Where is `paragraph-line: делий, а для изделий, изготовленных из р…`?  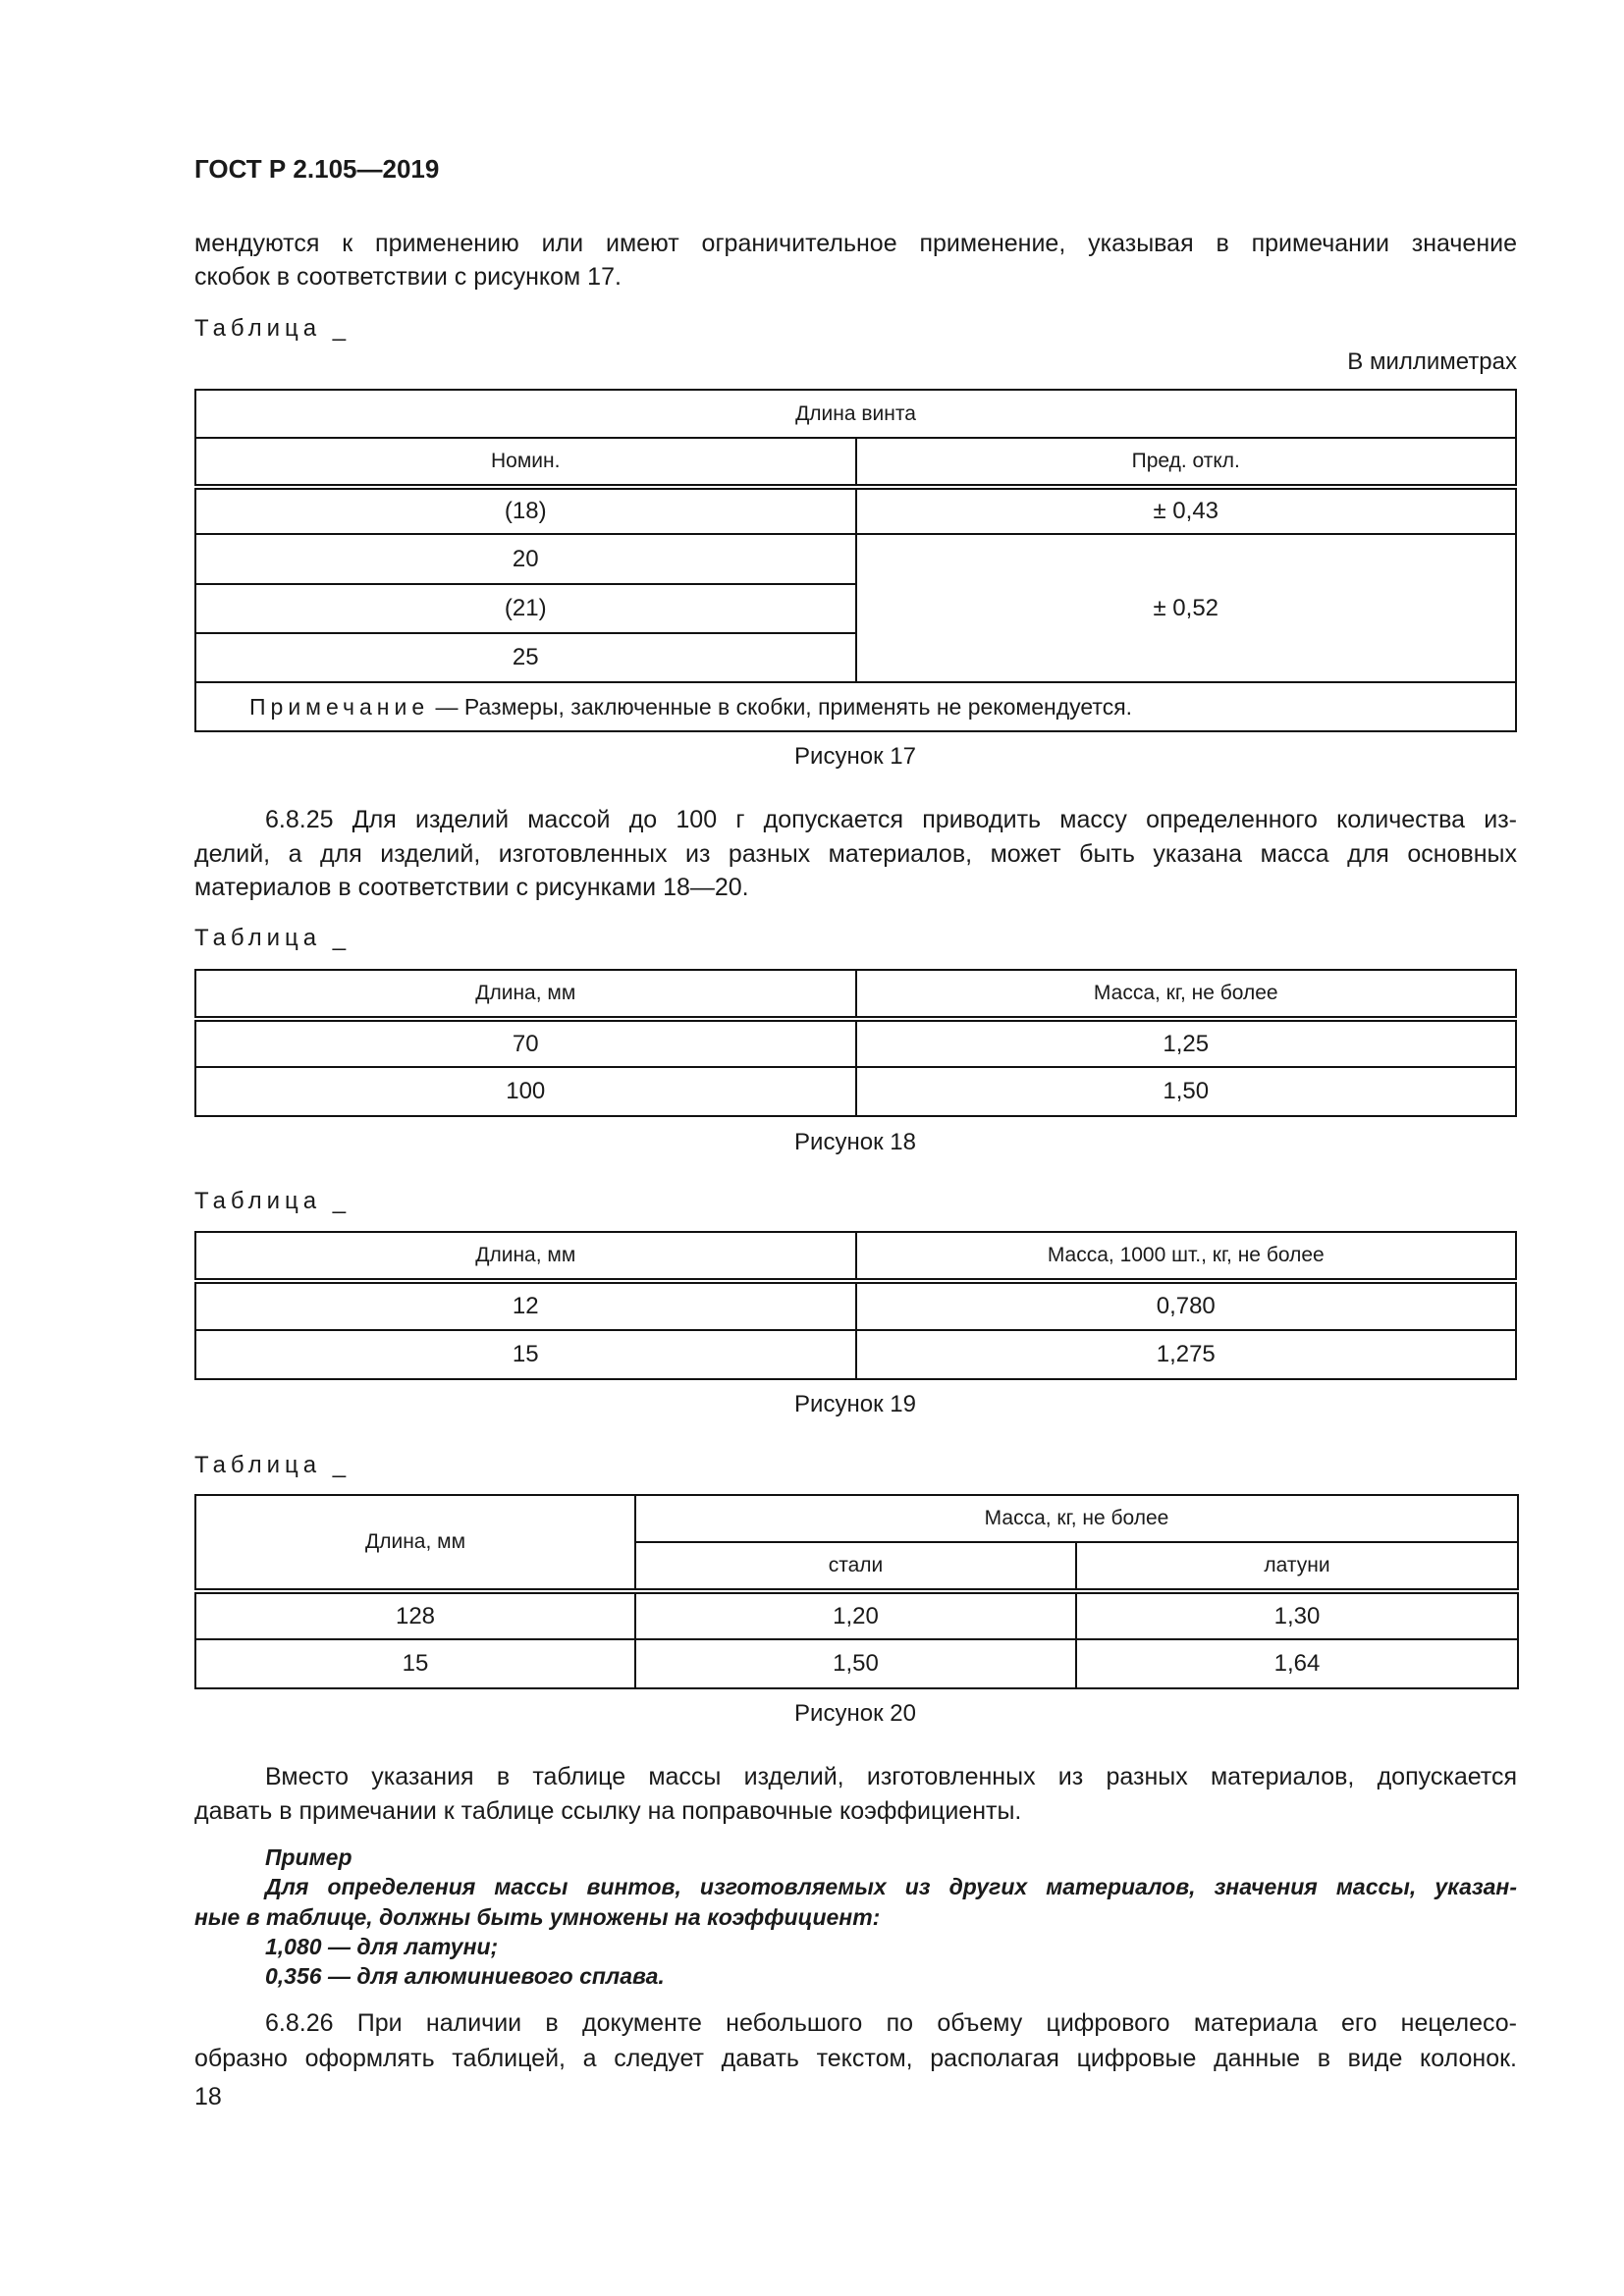 paragraph-line: делий, а для изделий, изготовленных из р… is located at coordinates (855, 854).